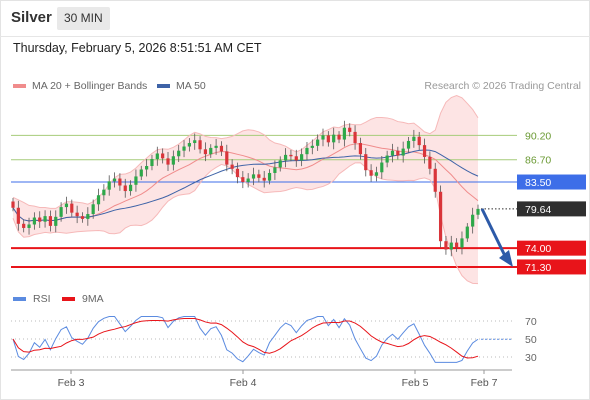 The height and width of the screenshot is (400, 590). Describe the element at coordinates (245, 339) in the screenshot. I see `rsi-line` at that location.